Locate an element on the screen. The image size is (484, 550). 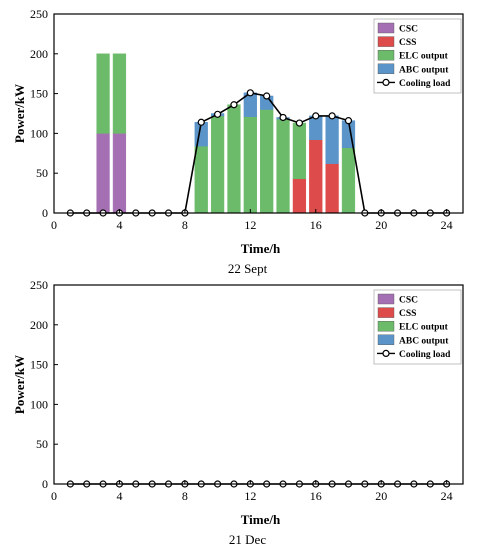
chart-caption: 21 Dec is located at coordinates (247, 539).